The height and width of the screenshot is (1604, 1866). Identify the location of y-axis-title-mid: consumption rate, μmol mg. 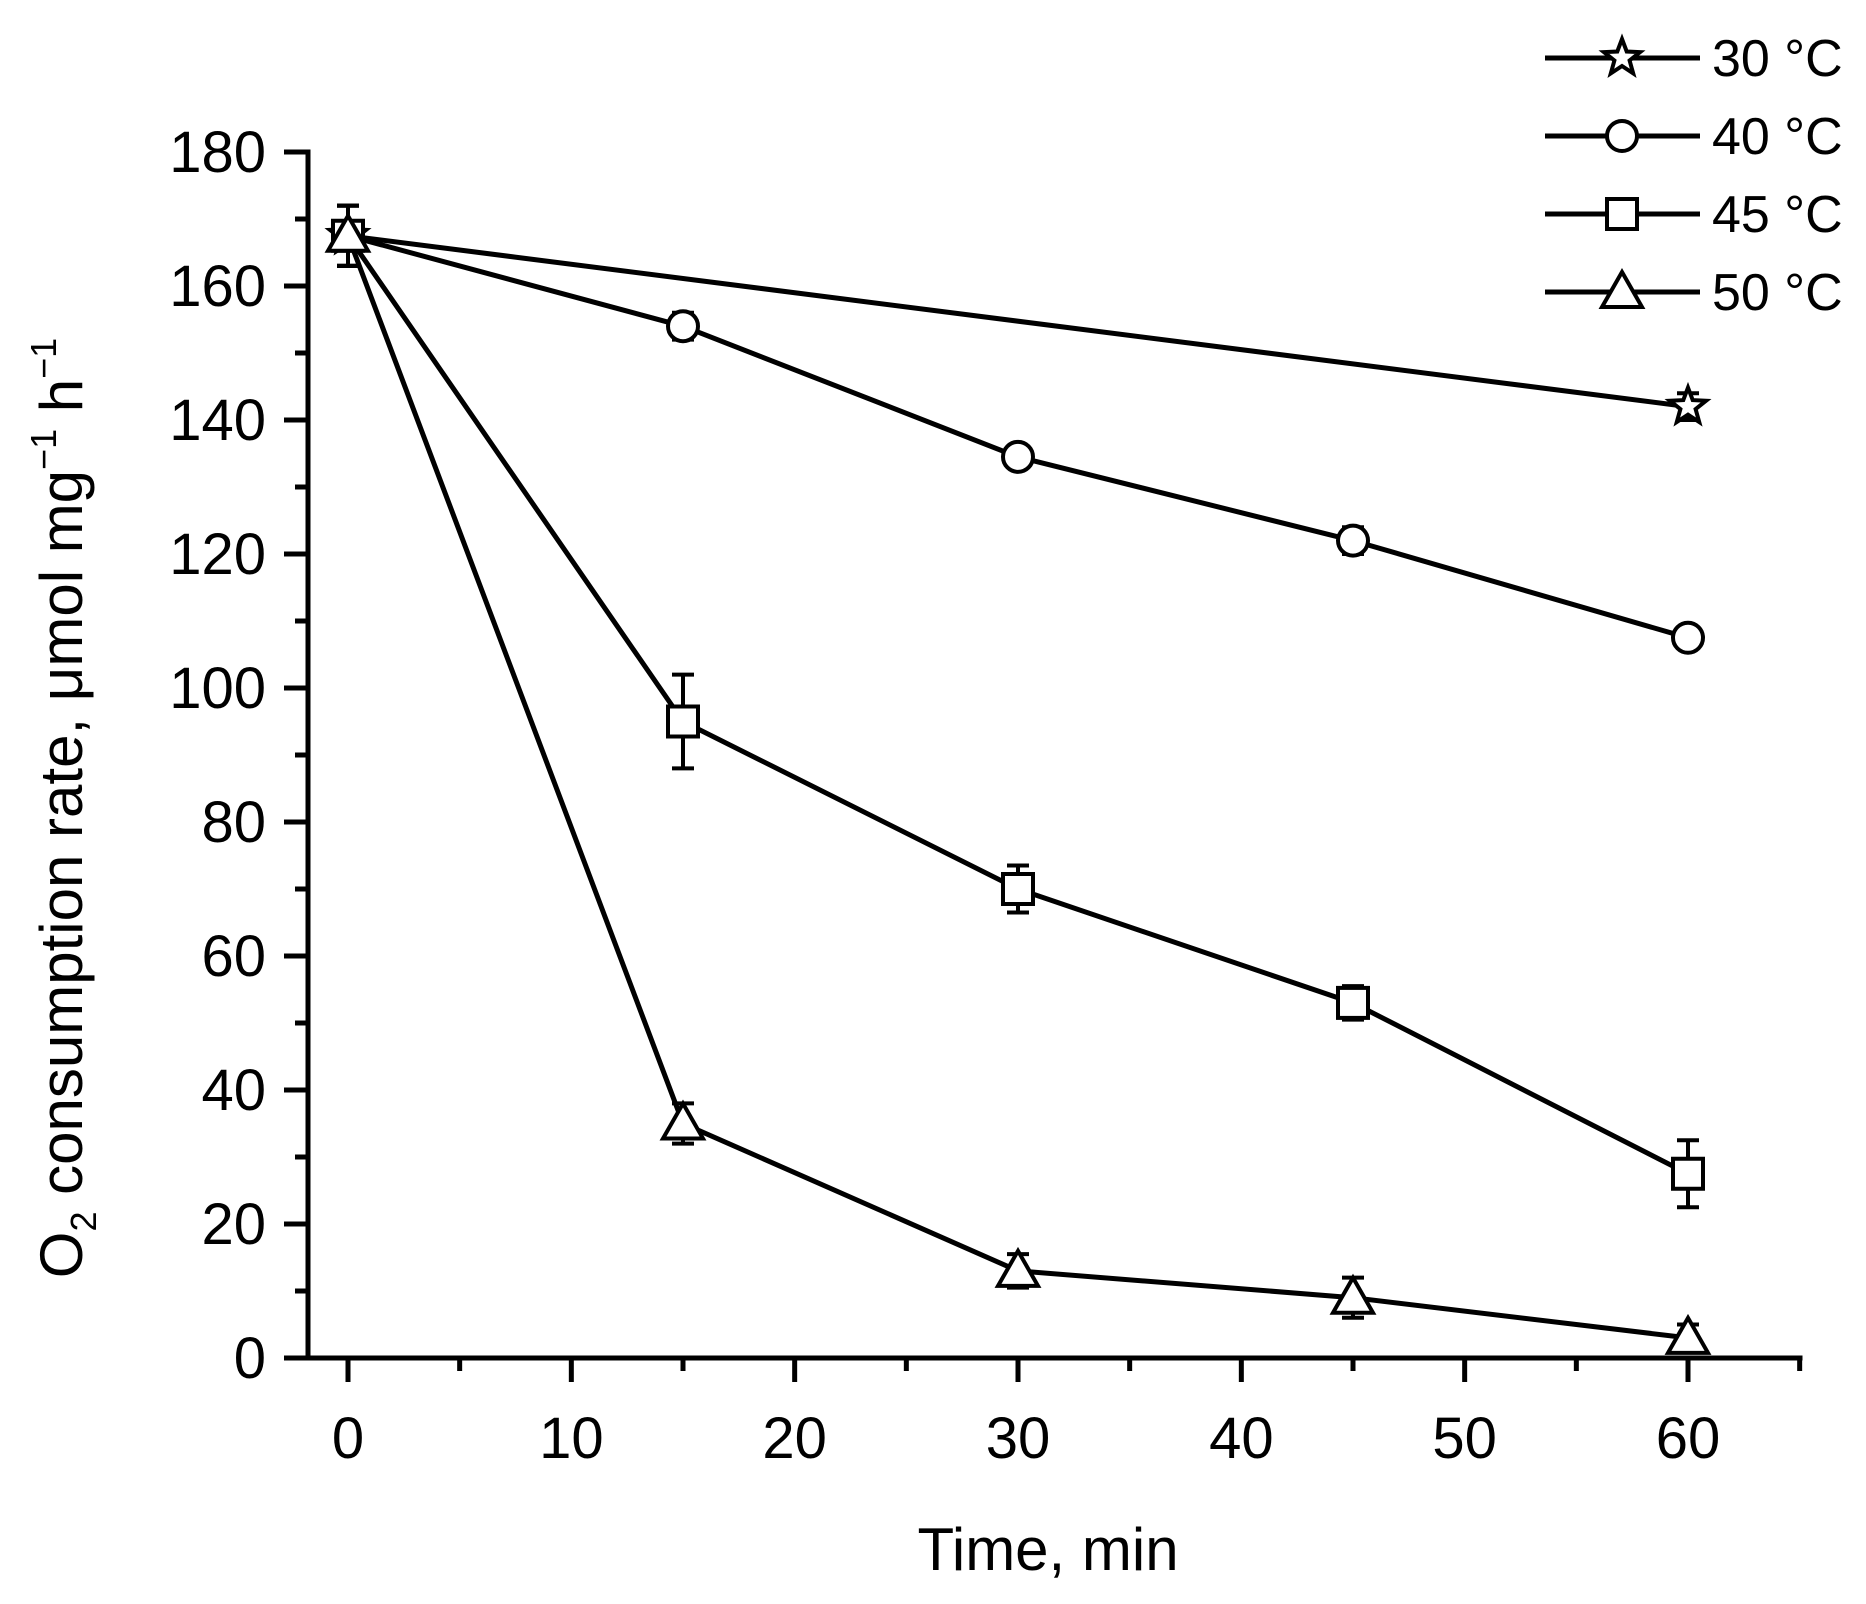
(61, 841).